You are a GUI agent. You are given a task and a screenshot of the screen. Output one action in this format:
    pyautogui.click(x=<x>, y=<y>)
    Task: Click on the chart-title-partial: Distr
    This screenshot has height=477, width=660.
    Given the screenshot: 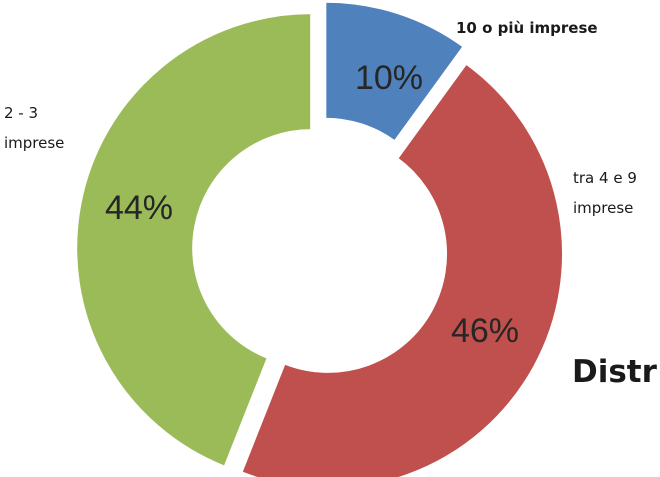 What is the action you would take?
    pyautogui.click(x=615, y=372)
    